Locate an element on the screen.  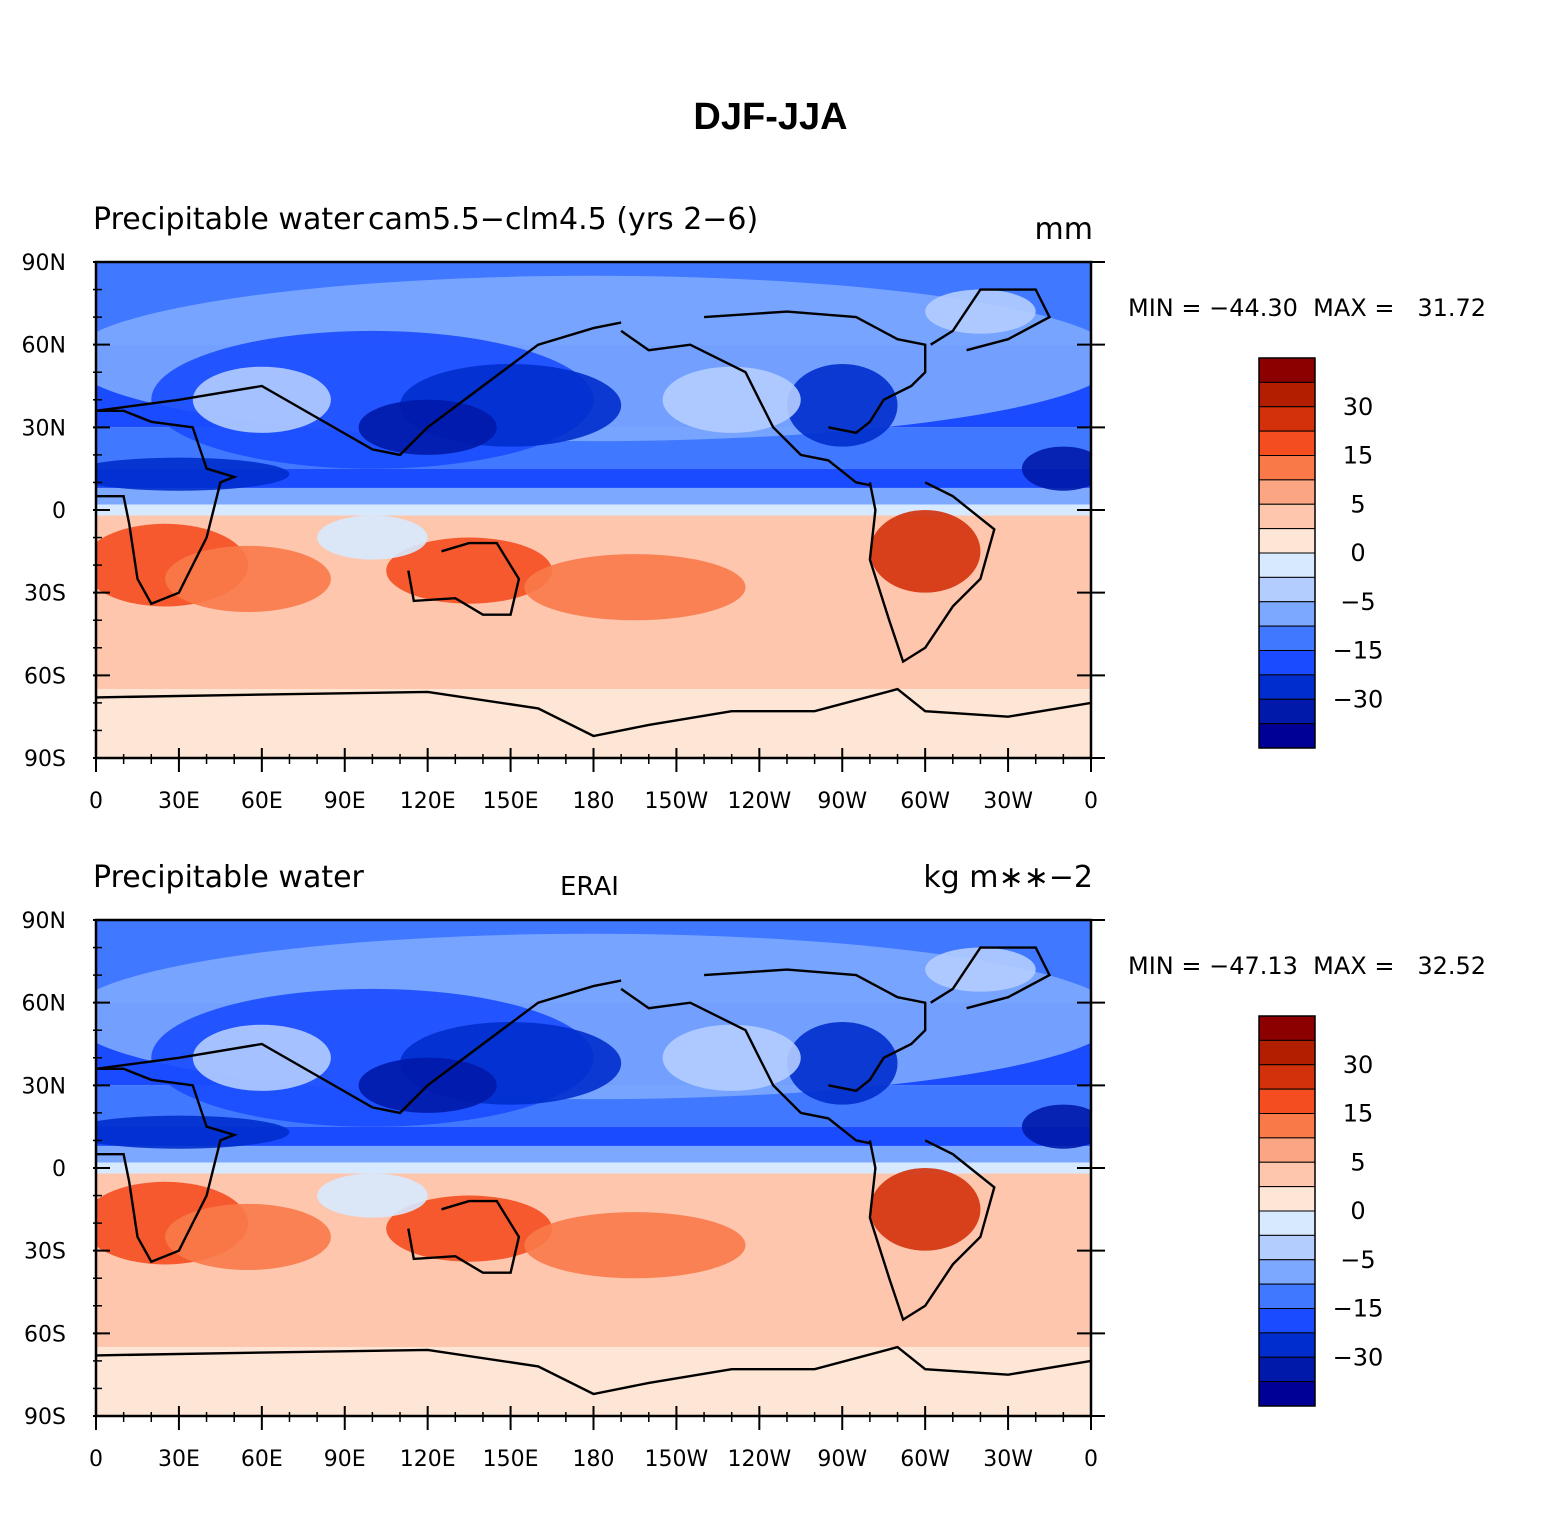
lat-tick-label: 30N is located at coordinates (44, 428).